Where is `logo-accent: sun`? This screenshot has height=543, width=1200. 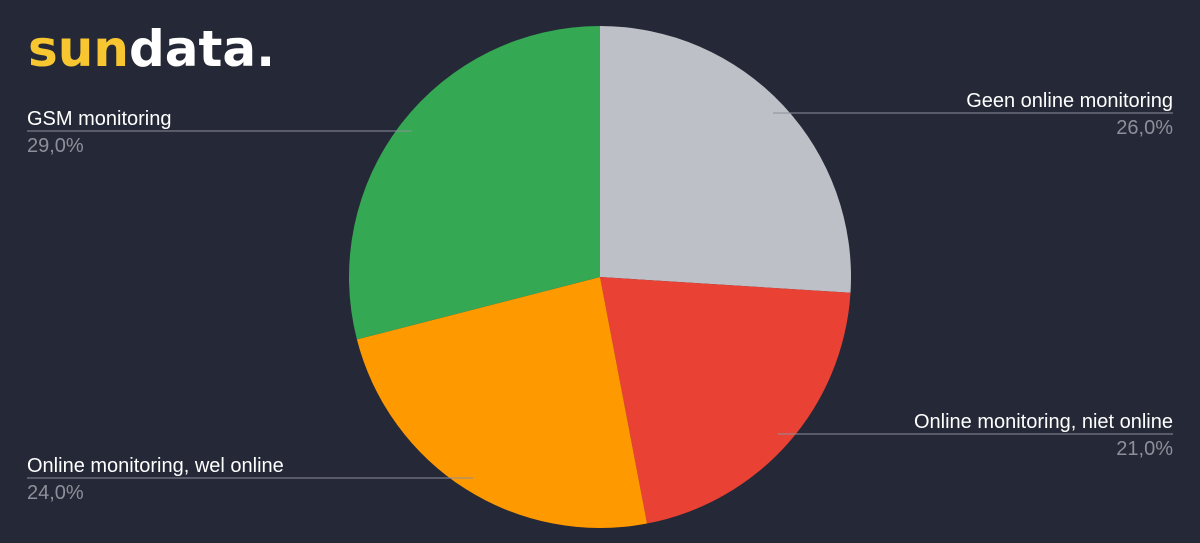 logo-accent: sun is located at coordinates (78, 49).